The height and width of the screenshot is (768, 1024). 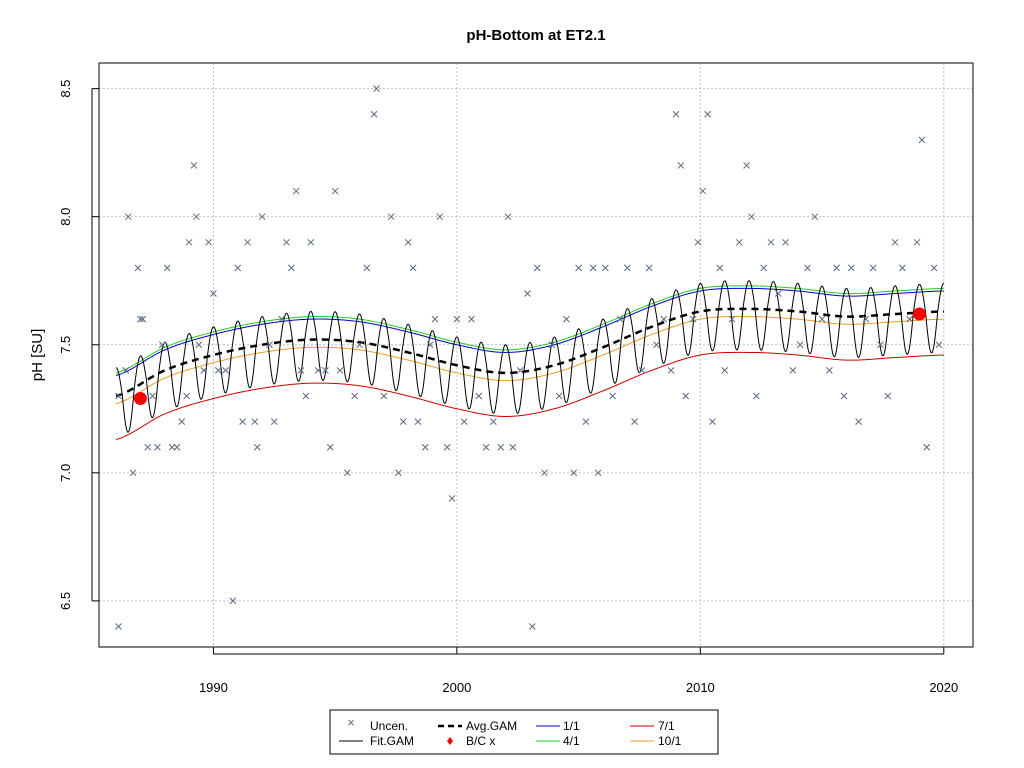 I want to click on series-7-1-line, so click(x=529, y=396).